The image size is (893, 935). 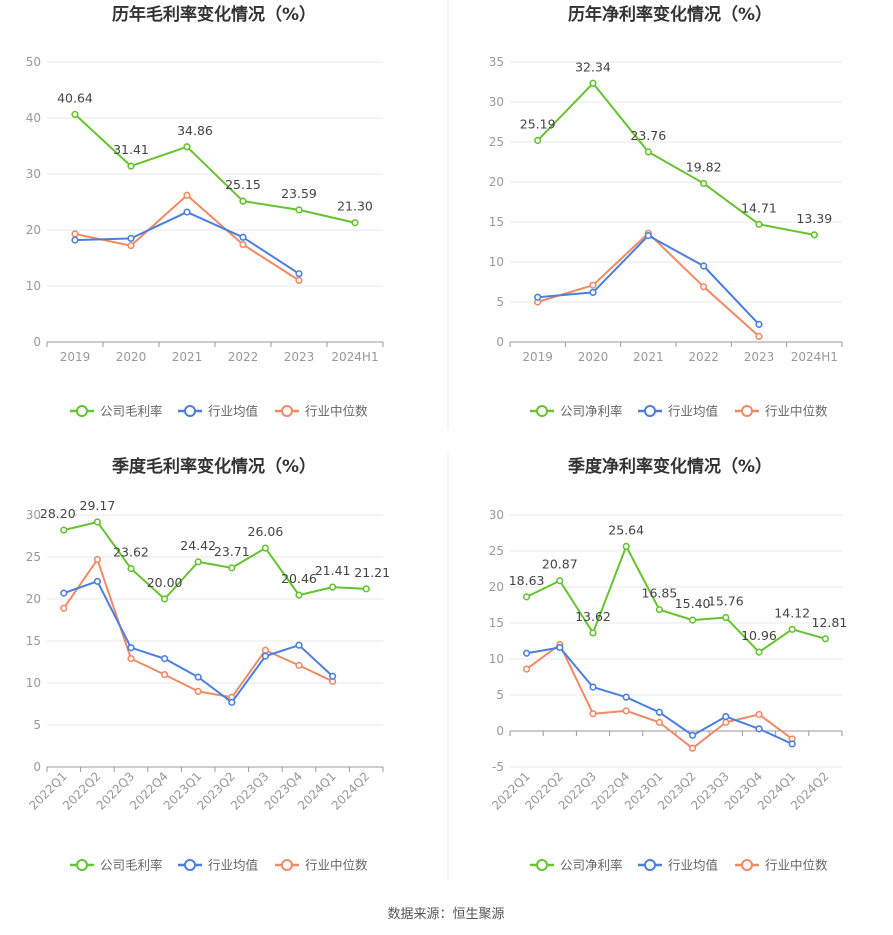 What do you see at coordinates (233, 411) in the screenshot?
I see `legend-label: 行业均值` at bounding box center [233, 411].